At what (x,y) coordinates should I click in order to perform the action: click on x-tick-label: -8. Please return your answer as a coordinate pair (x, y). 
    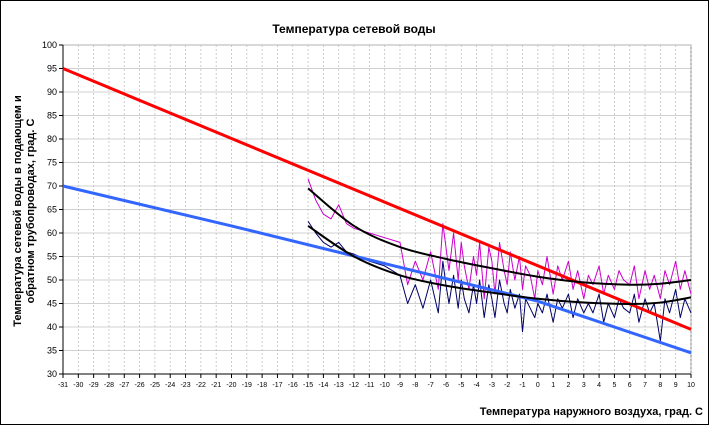
    Looking at the image, I should click on (415, 385).